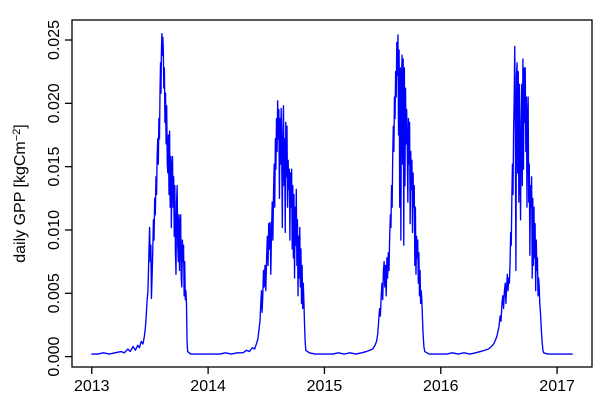  I want to click on x-axis-tick-label: 2014, so click(208, 386).